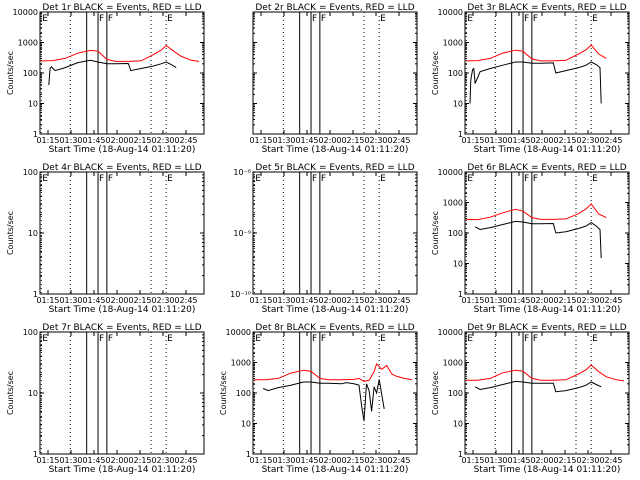  Describe the element at coordinates (334, 8) in the screenshot. I see `panel-title: Det 2r BLACK = Events, RED = LLD` at that location.